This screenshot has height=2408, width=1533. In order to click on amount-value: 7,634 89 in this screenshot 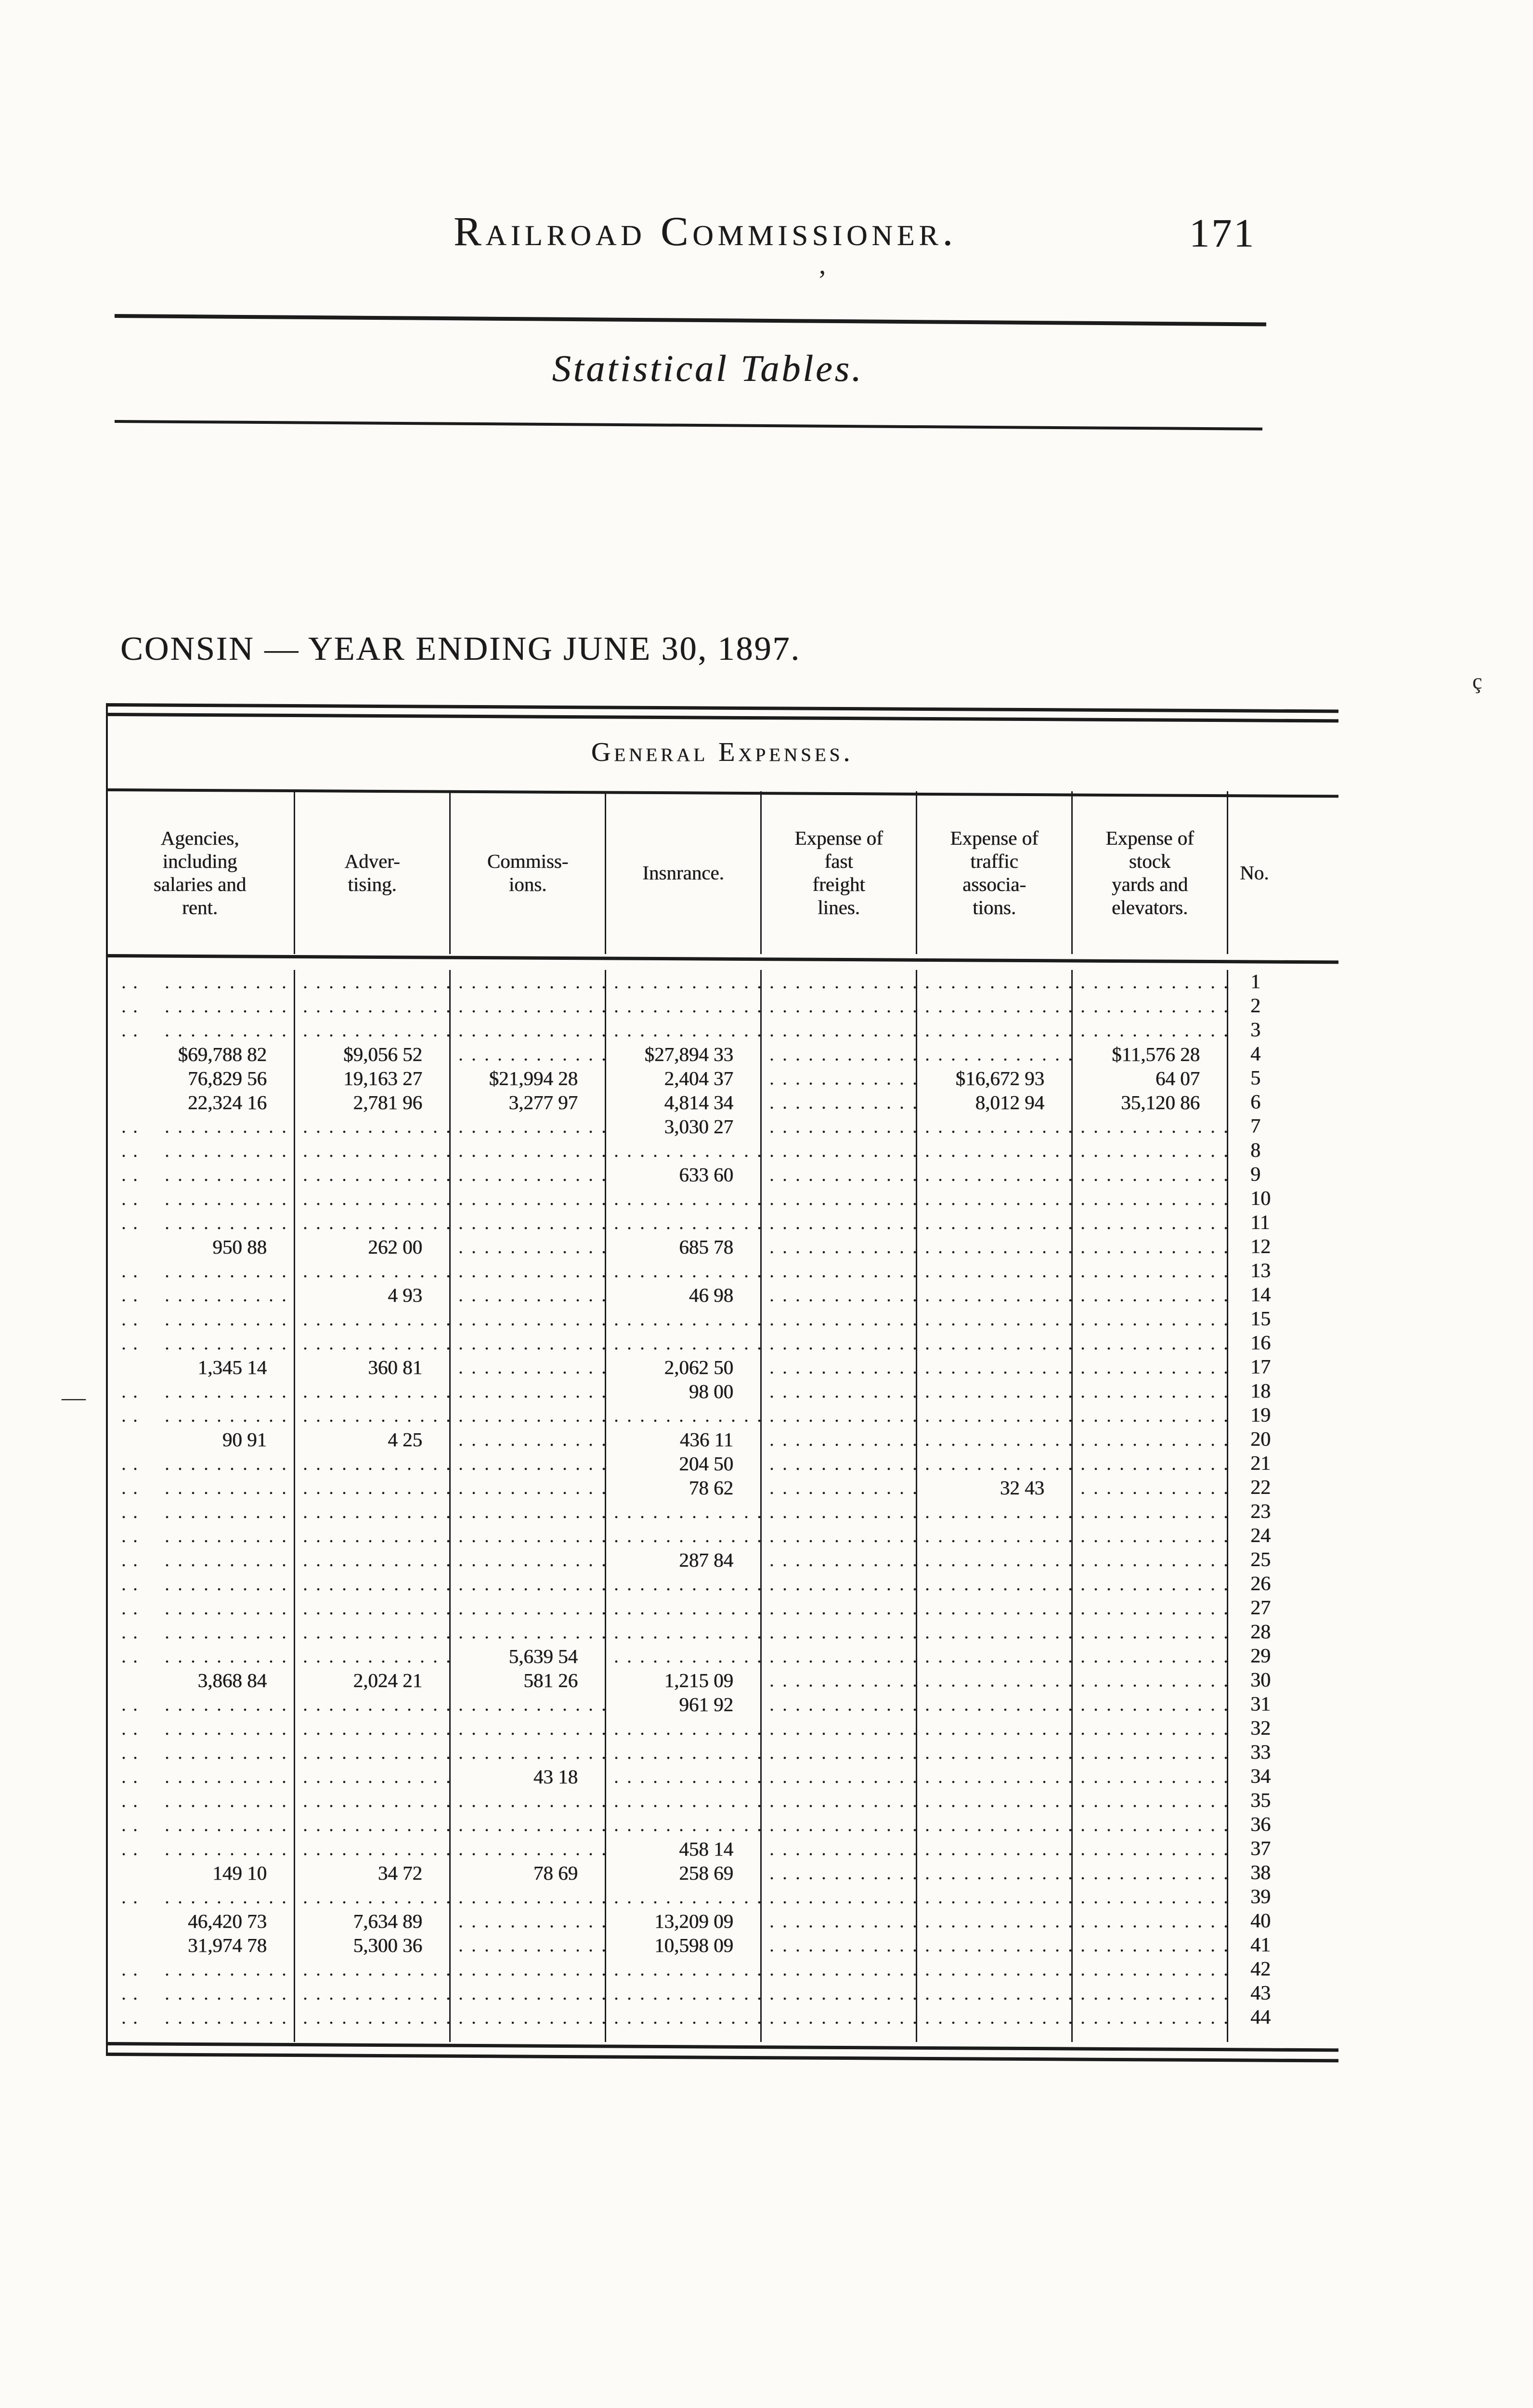, I will do `click(388, 1921)`.